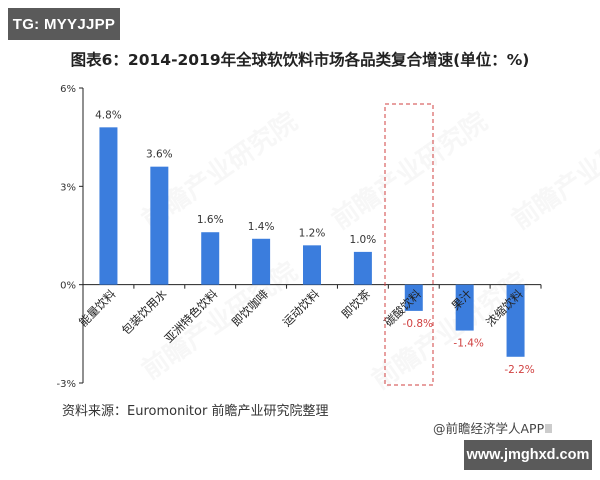 The height and width of the screenshot is (480, 600). Describe the element at coordinates (409, 244) in the screenshot. I see `highlight-box` at that location.